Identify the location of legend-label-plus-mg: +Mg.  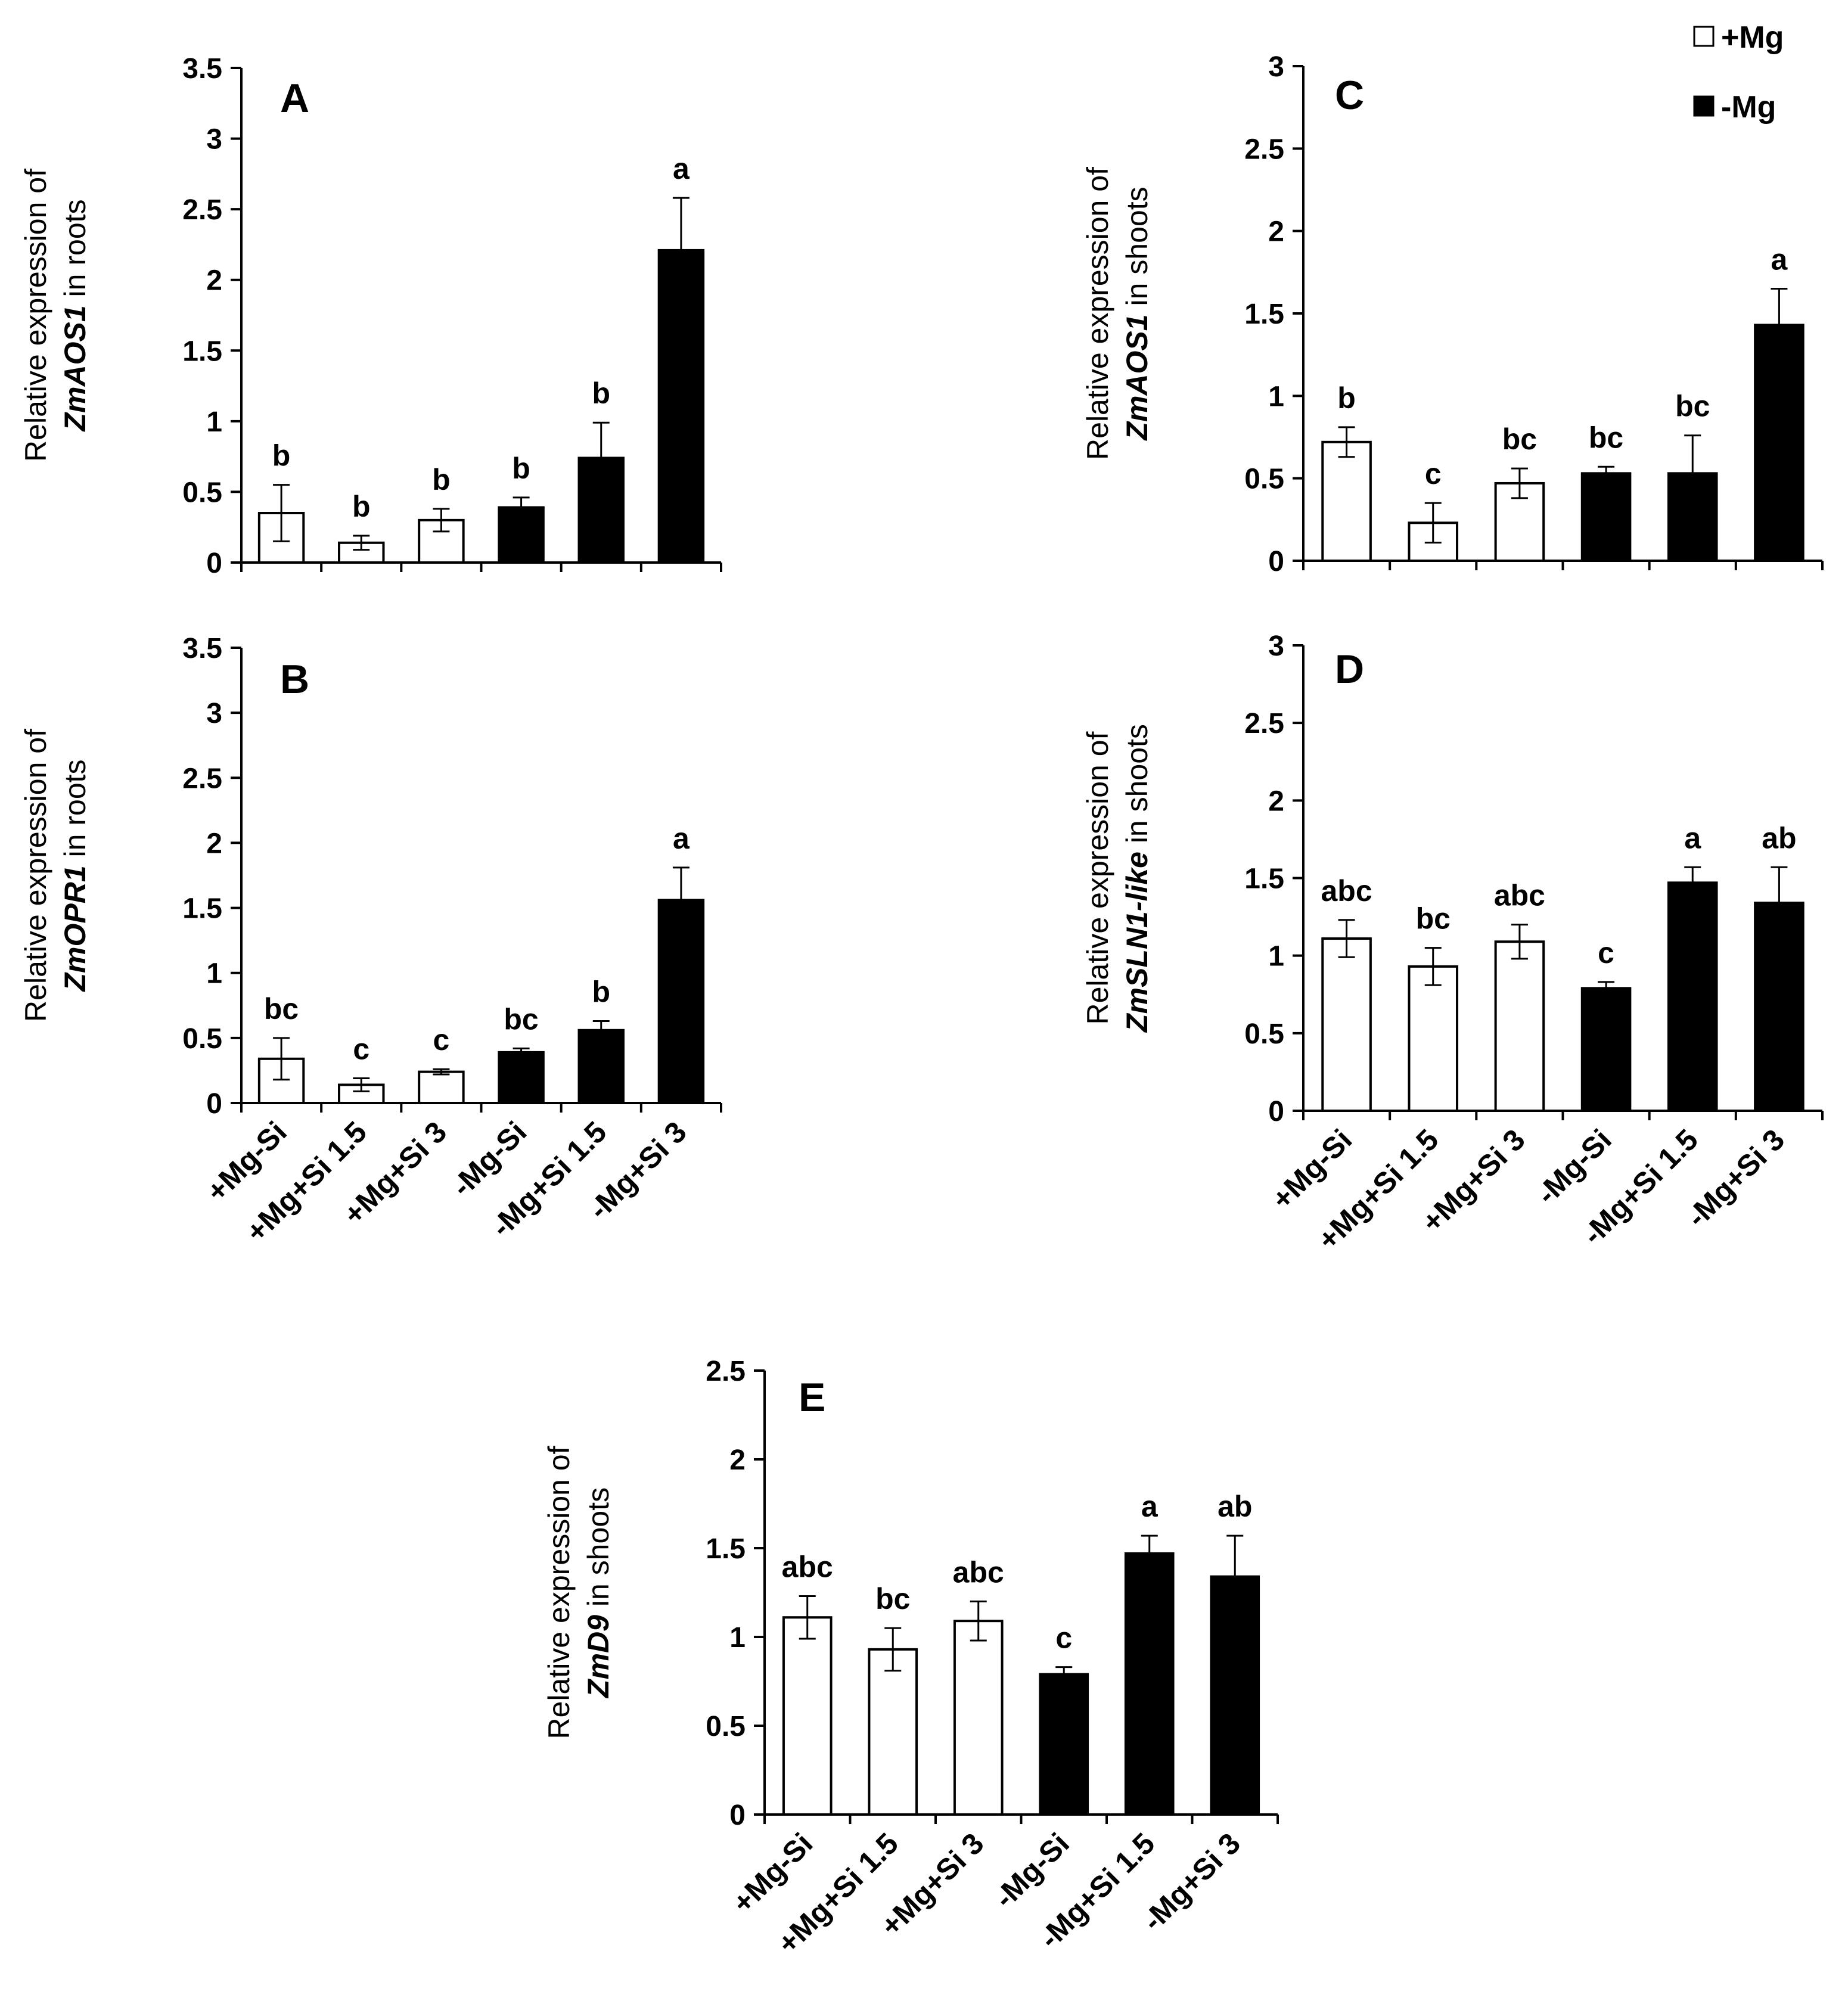
(1752, 37).